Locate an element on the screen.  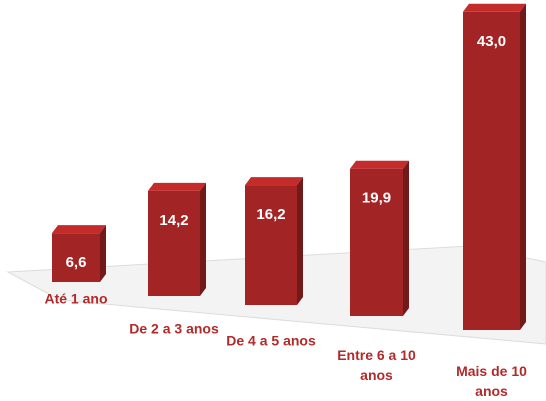
x-tick-label: Mais de 10 anos is located at coordinates (491, 381).